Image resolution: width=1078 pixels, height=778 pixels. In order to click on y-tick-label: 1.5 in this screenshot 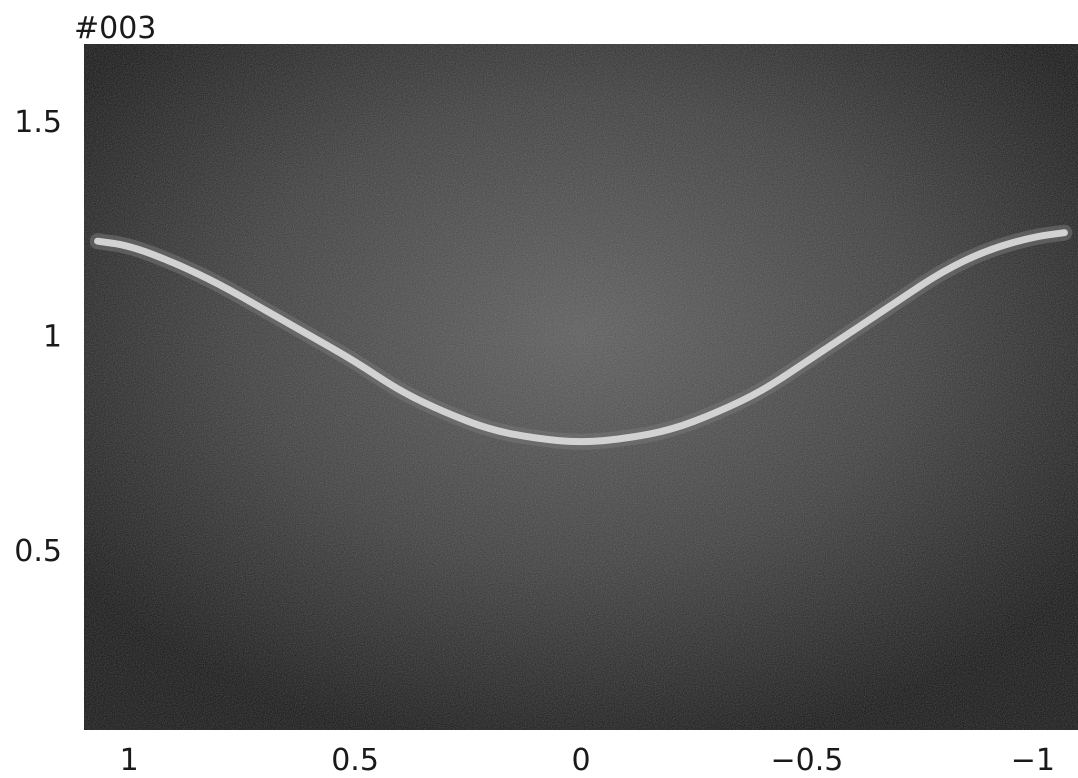, I will do `click(38, 122)`.